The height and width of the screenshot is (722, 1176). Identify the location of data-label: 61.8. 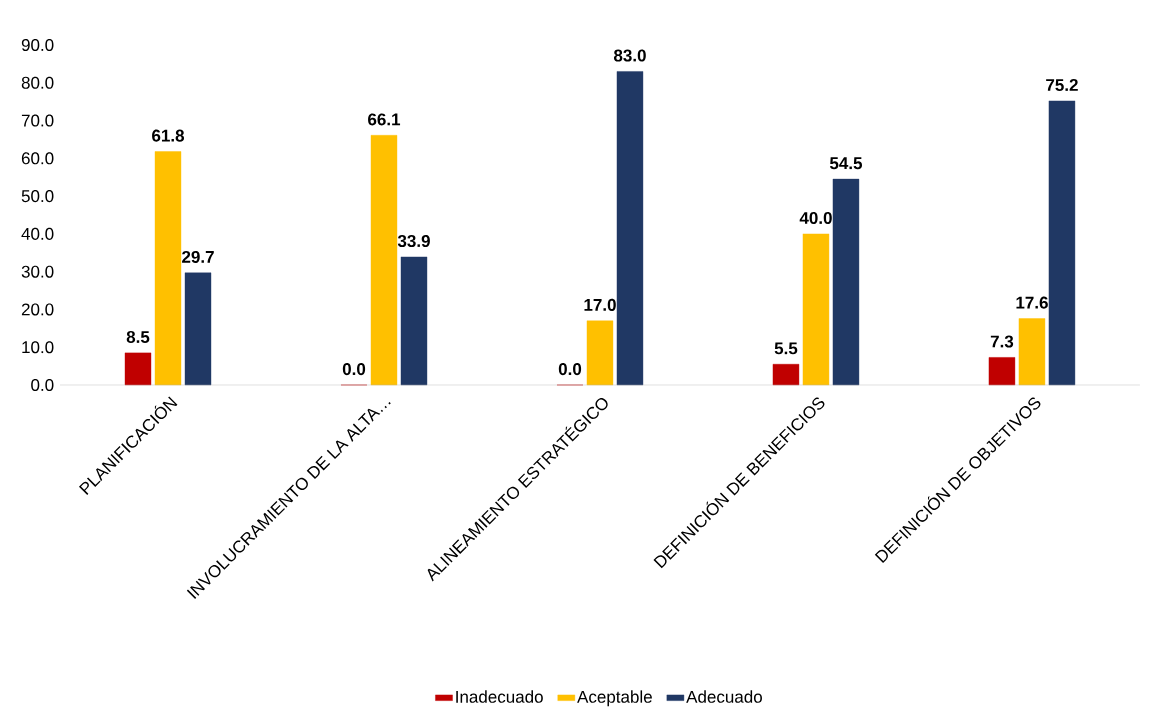
(168, 135).